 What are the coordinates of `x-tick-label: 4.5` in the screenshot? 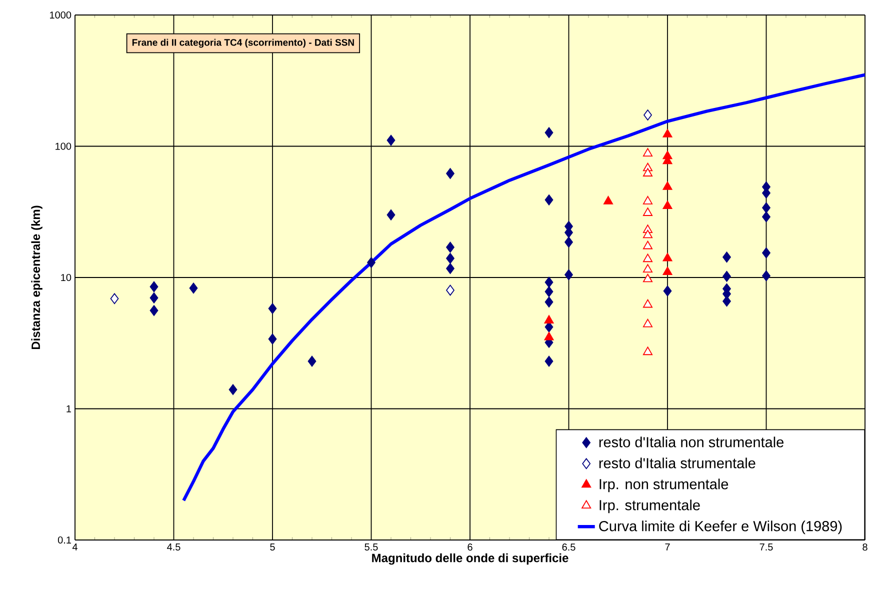 It's located at (173, 547).